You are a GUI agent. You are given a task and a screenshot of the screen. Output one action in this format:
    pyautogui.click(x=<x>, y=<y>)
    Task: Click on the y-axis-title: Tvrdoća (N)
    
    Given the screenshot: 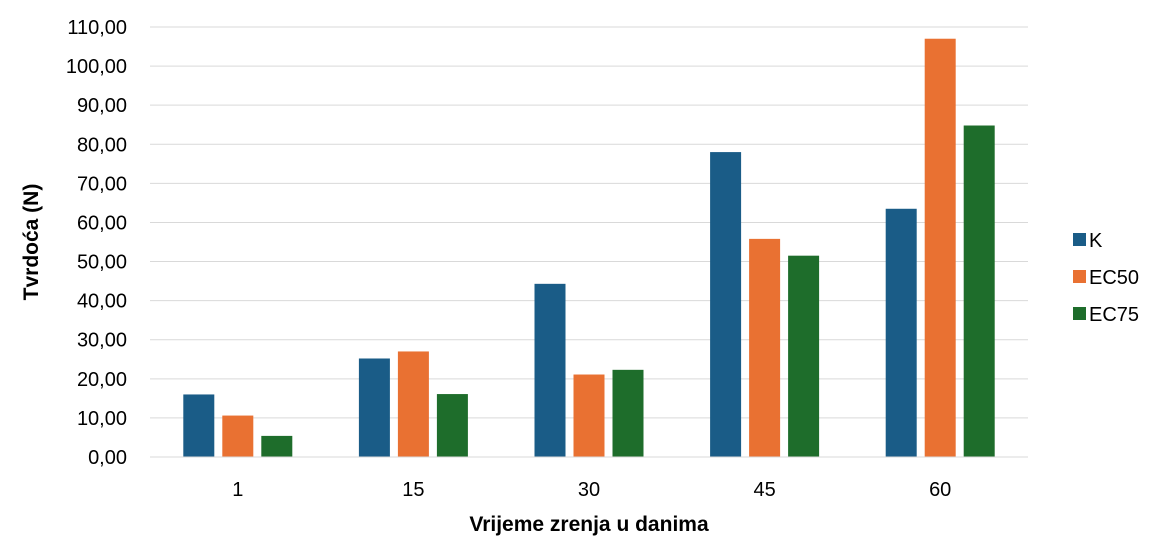 What is the action you would take?
    pyautogui.click(x=31, y=242)
    